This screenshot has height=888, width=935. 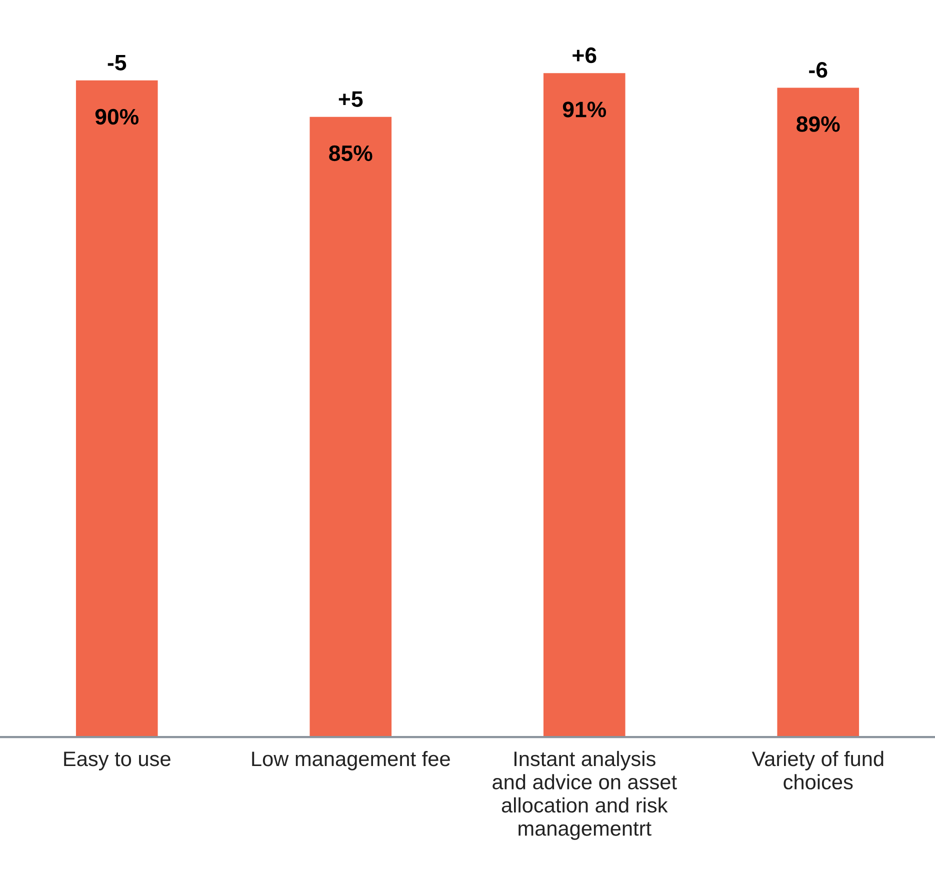 What do you see at coordinates (818, 70) in the screenshot?
I see `annotation: -6` at bounding box center [818, 70].